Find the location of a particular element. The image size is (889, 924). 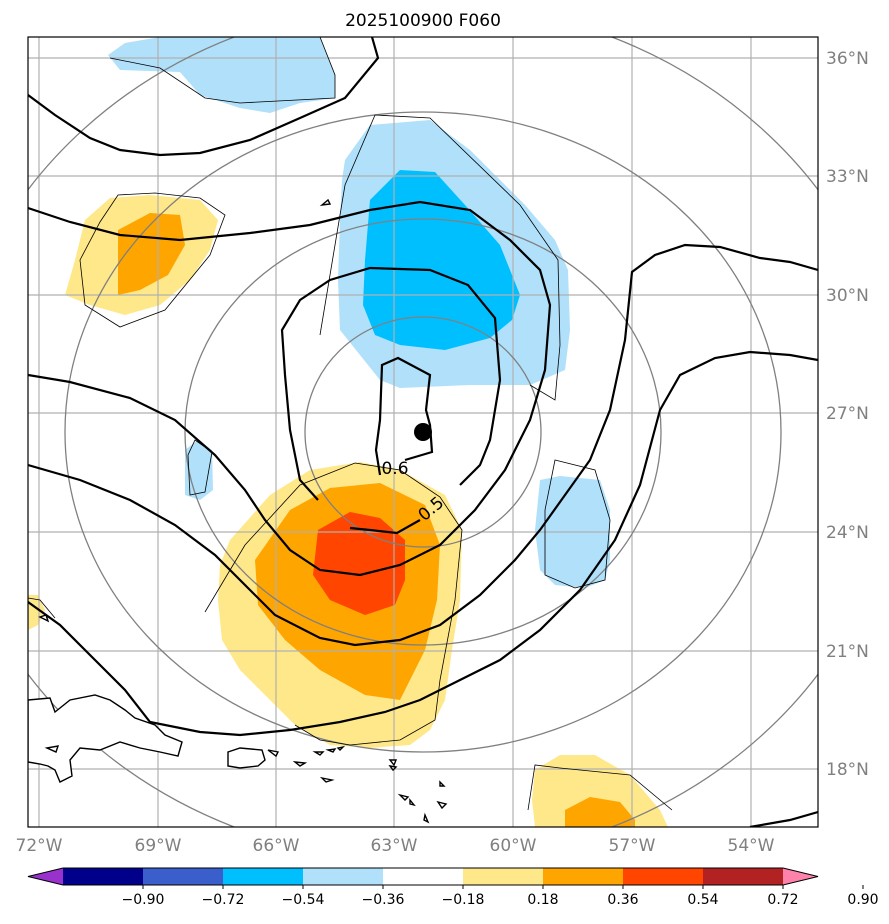

lat-label: 33°N is located at coordinates (847, 177).